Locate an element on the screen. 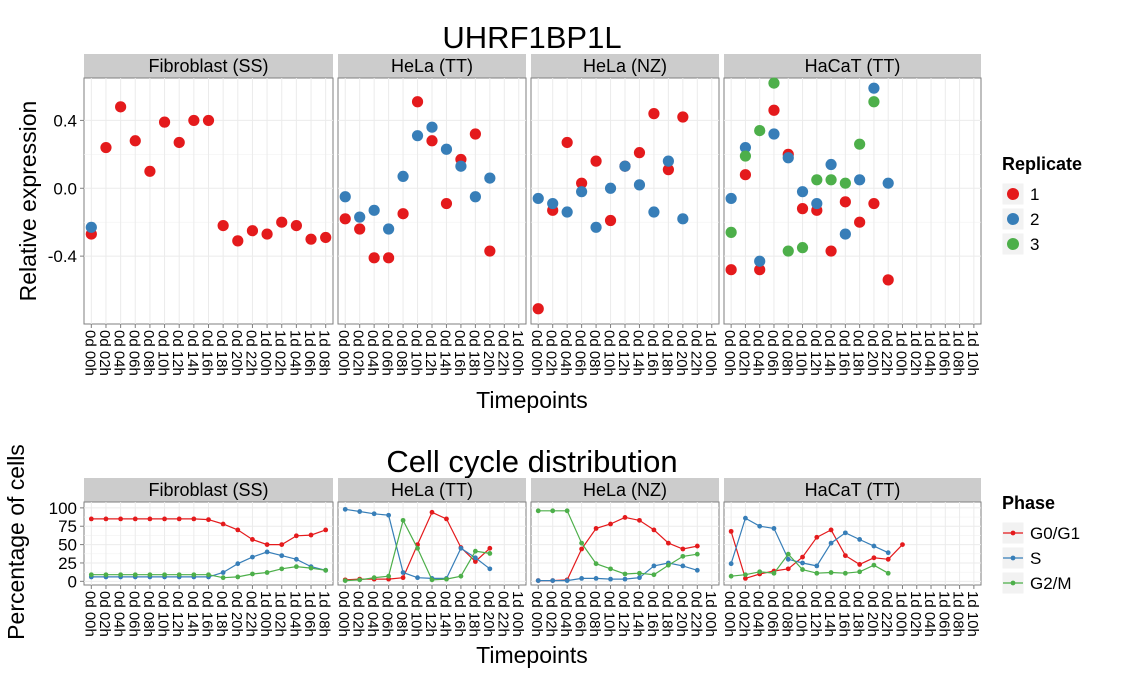 The image size is (1130, 678). chart-title: UHRF1BP1L is located at coordinates (531, 37).